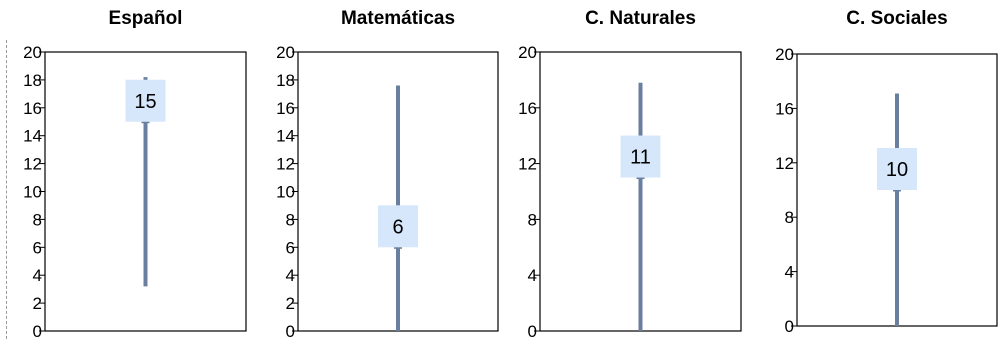  What do you see at coordinates (146, 18) in the screenshot?
I see `chart-title: Español` at bounding box center [146, 18].